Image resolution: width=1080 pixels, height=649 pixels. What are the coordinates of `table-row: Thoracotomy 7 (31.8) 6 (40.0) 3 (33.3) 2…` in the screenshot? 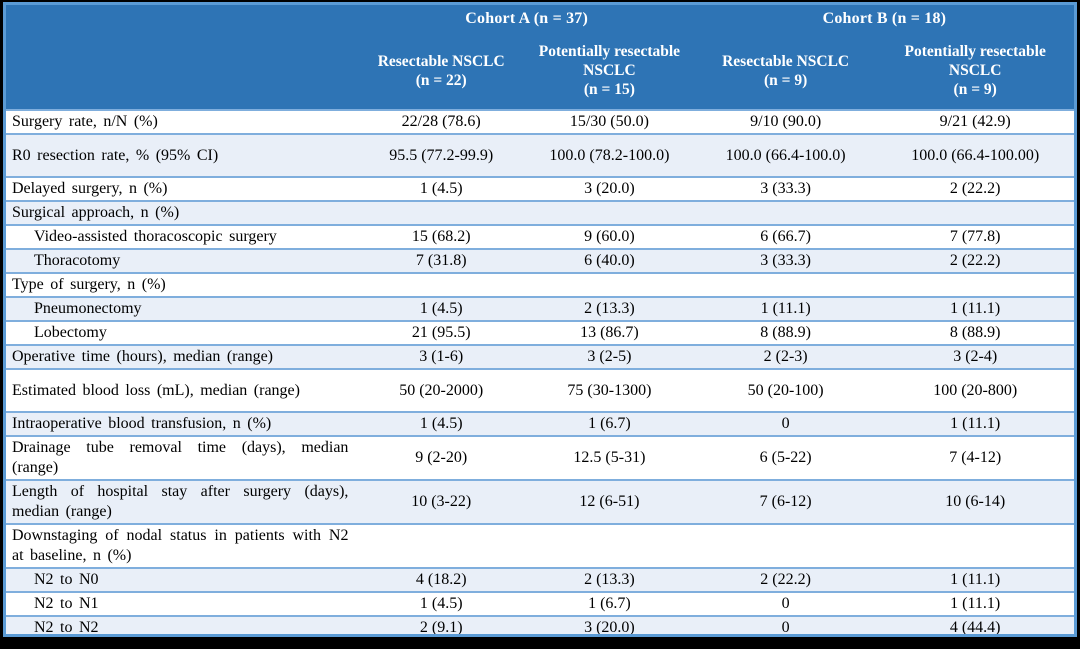 It's located at (540, 260).